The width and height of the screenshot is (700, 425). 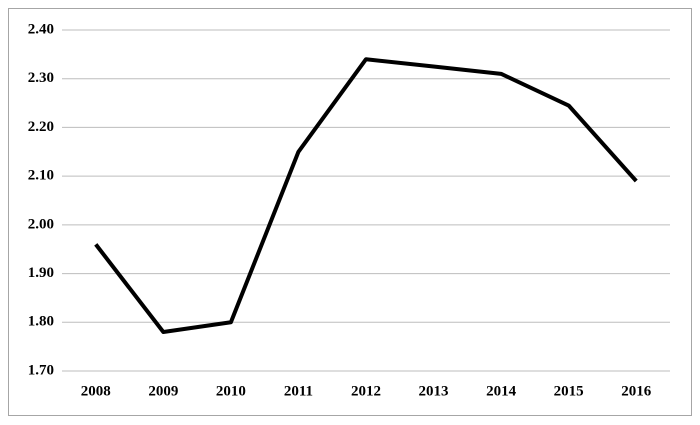 I want to click on y-tick-label: 2.00, so click(x=41, y=224).